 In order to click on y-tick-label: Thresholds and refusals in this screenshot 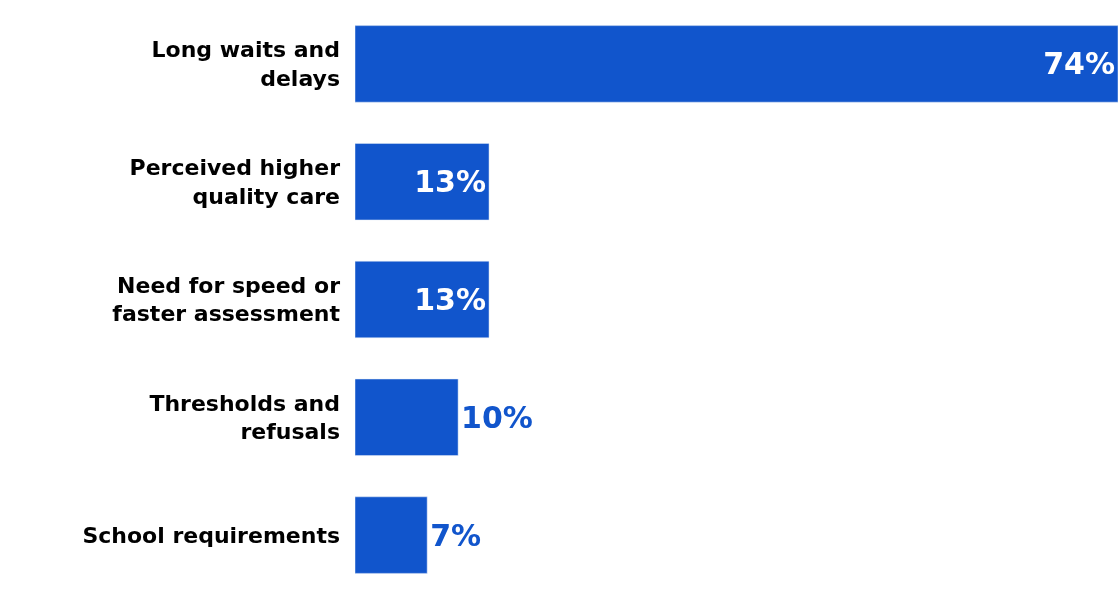, I will do `click(244, 417)`.